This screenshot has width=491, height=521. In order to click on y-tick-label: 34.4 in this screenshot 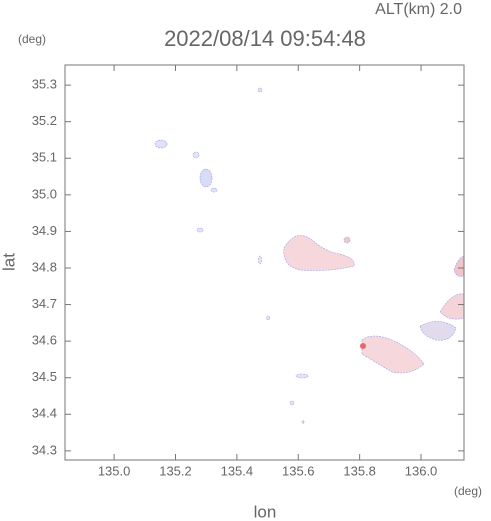, I will do `click(44, 413)`.